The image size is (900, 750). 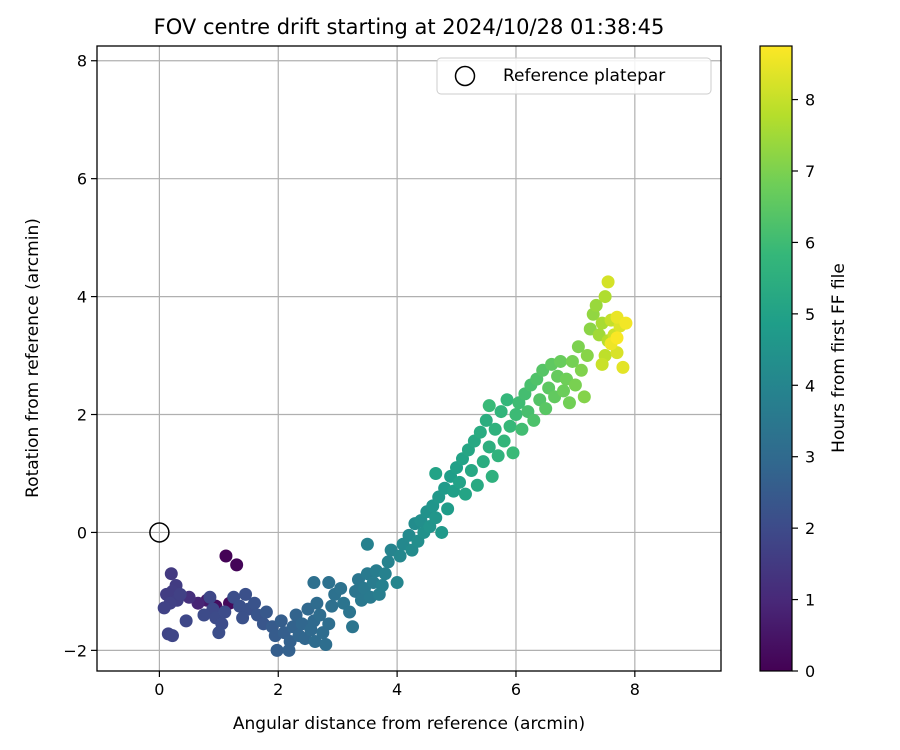 I want to click on x-tick-label: 4, so click(x=397, y=689).